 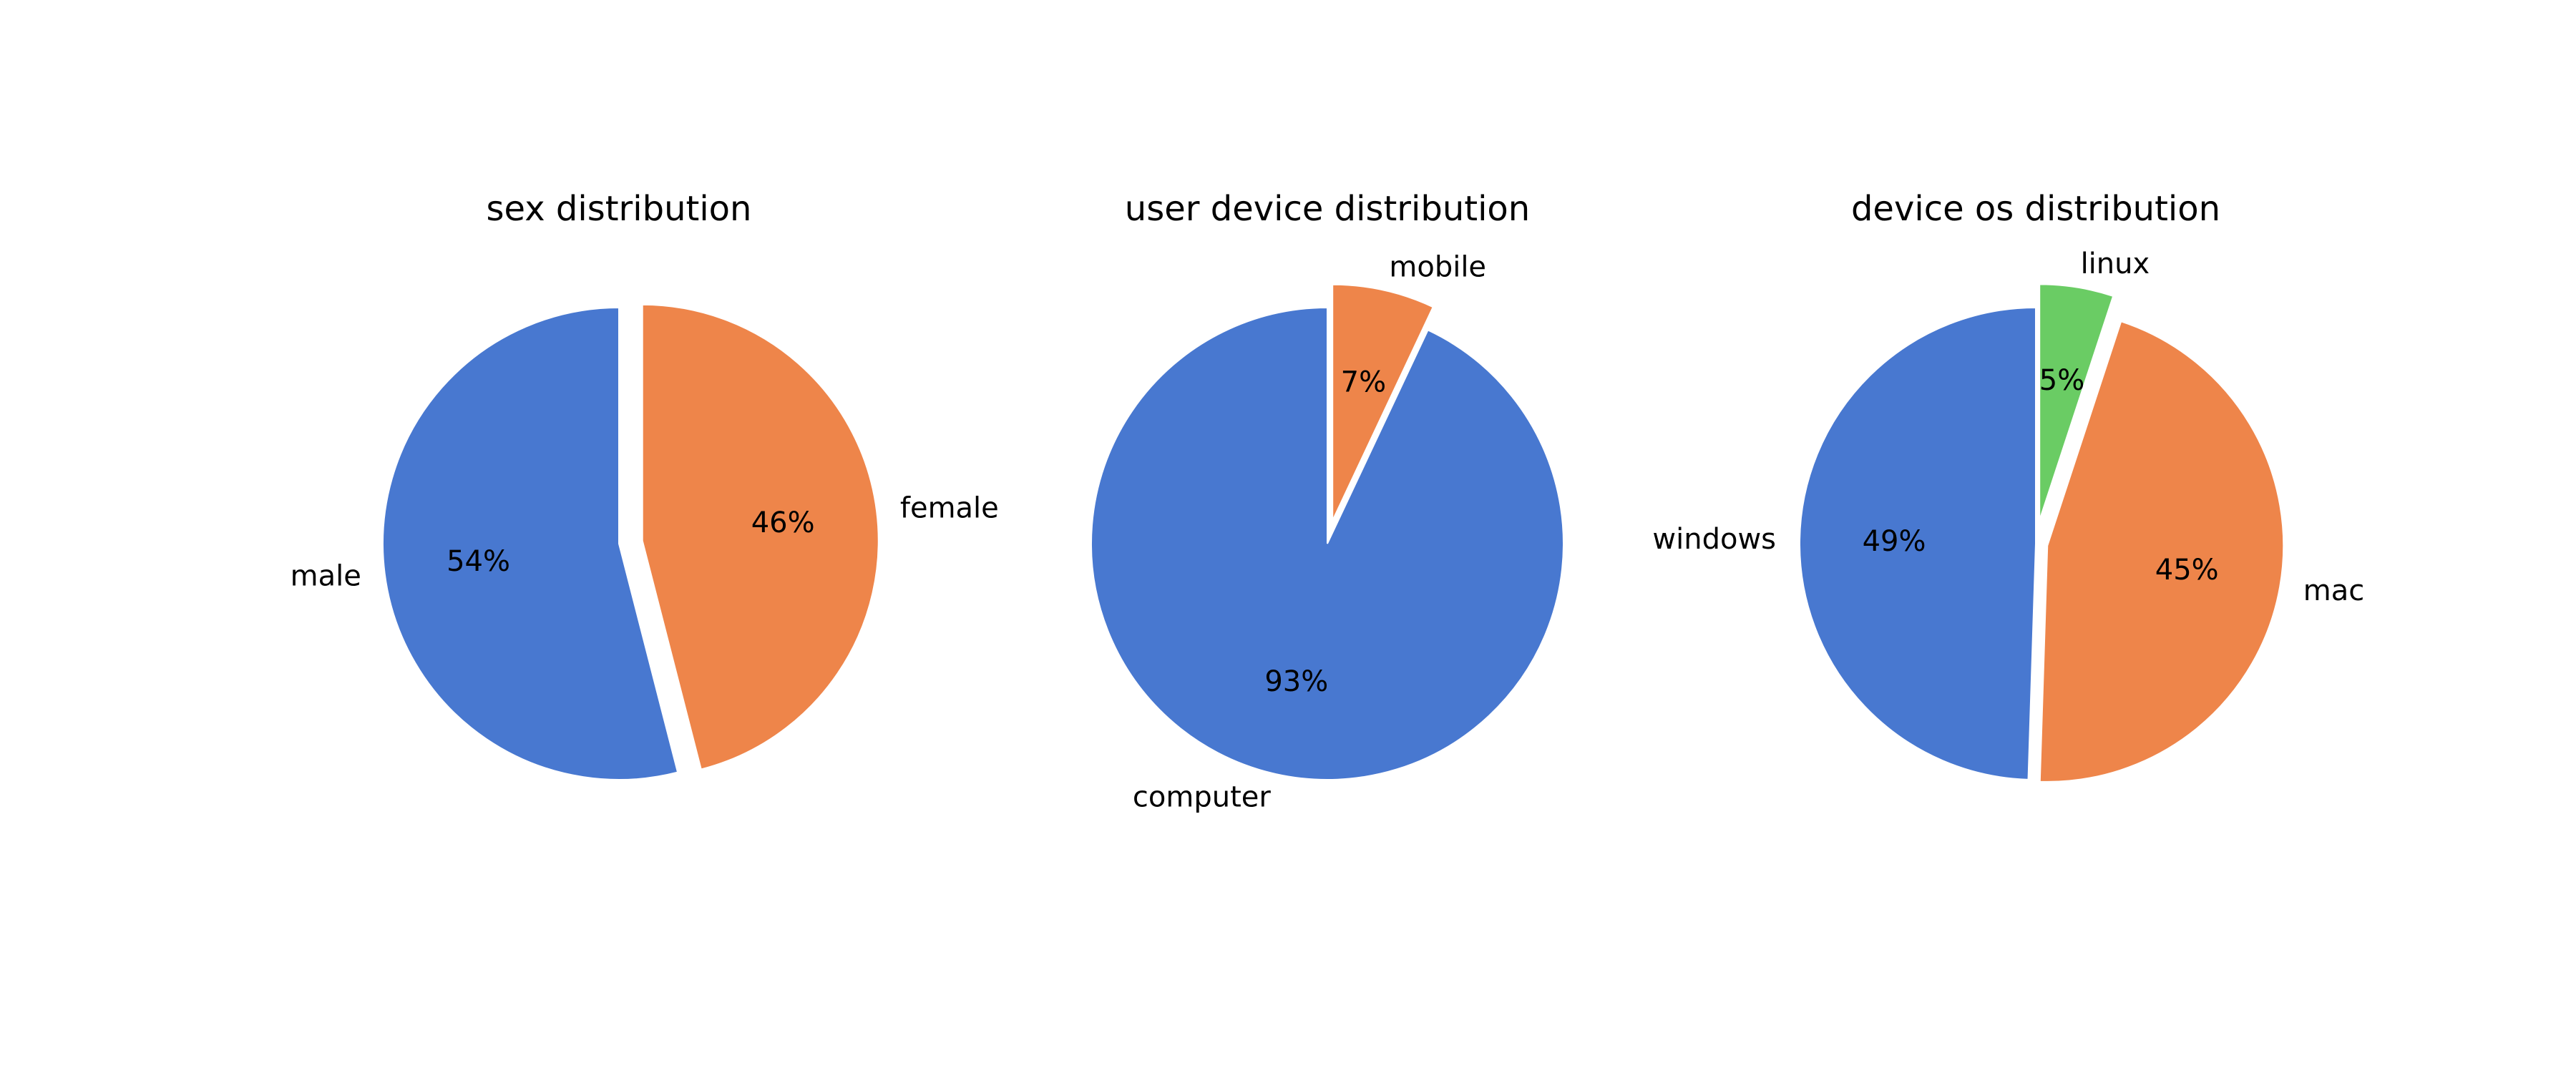 I want to click on pie-slice-female, so click(x=760, y=536).